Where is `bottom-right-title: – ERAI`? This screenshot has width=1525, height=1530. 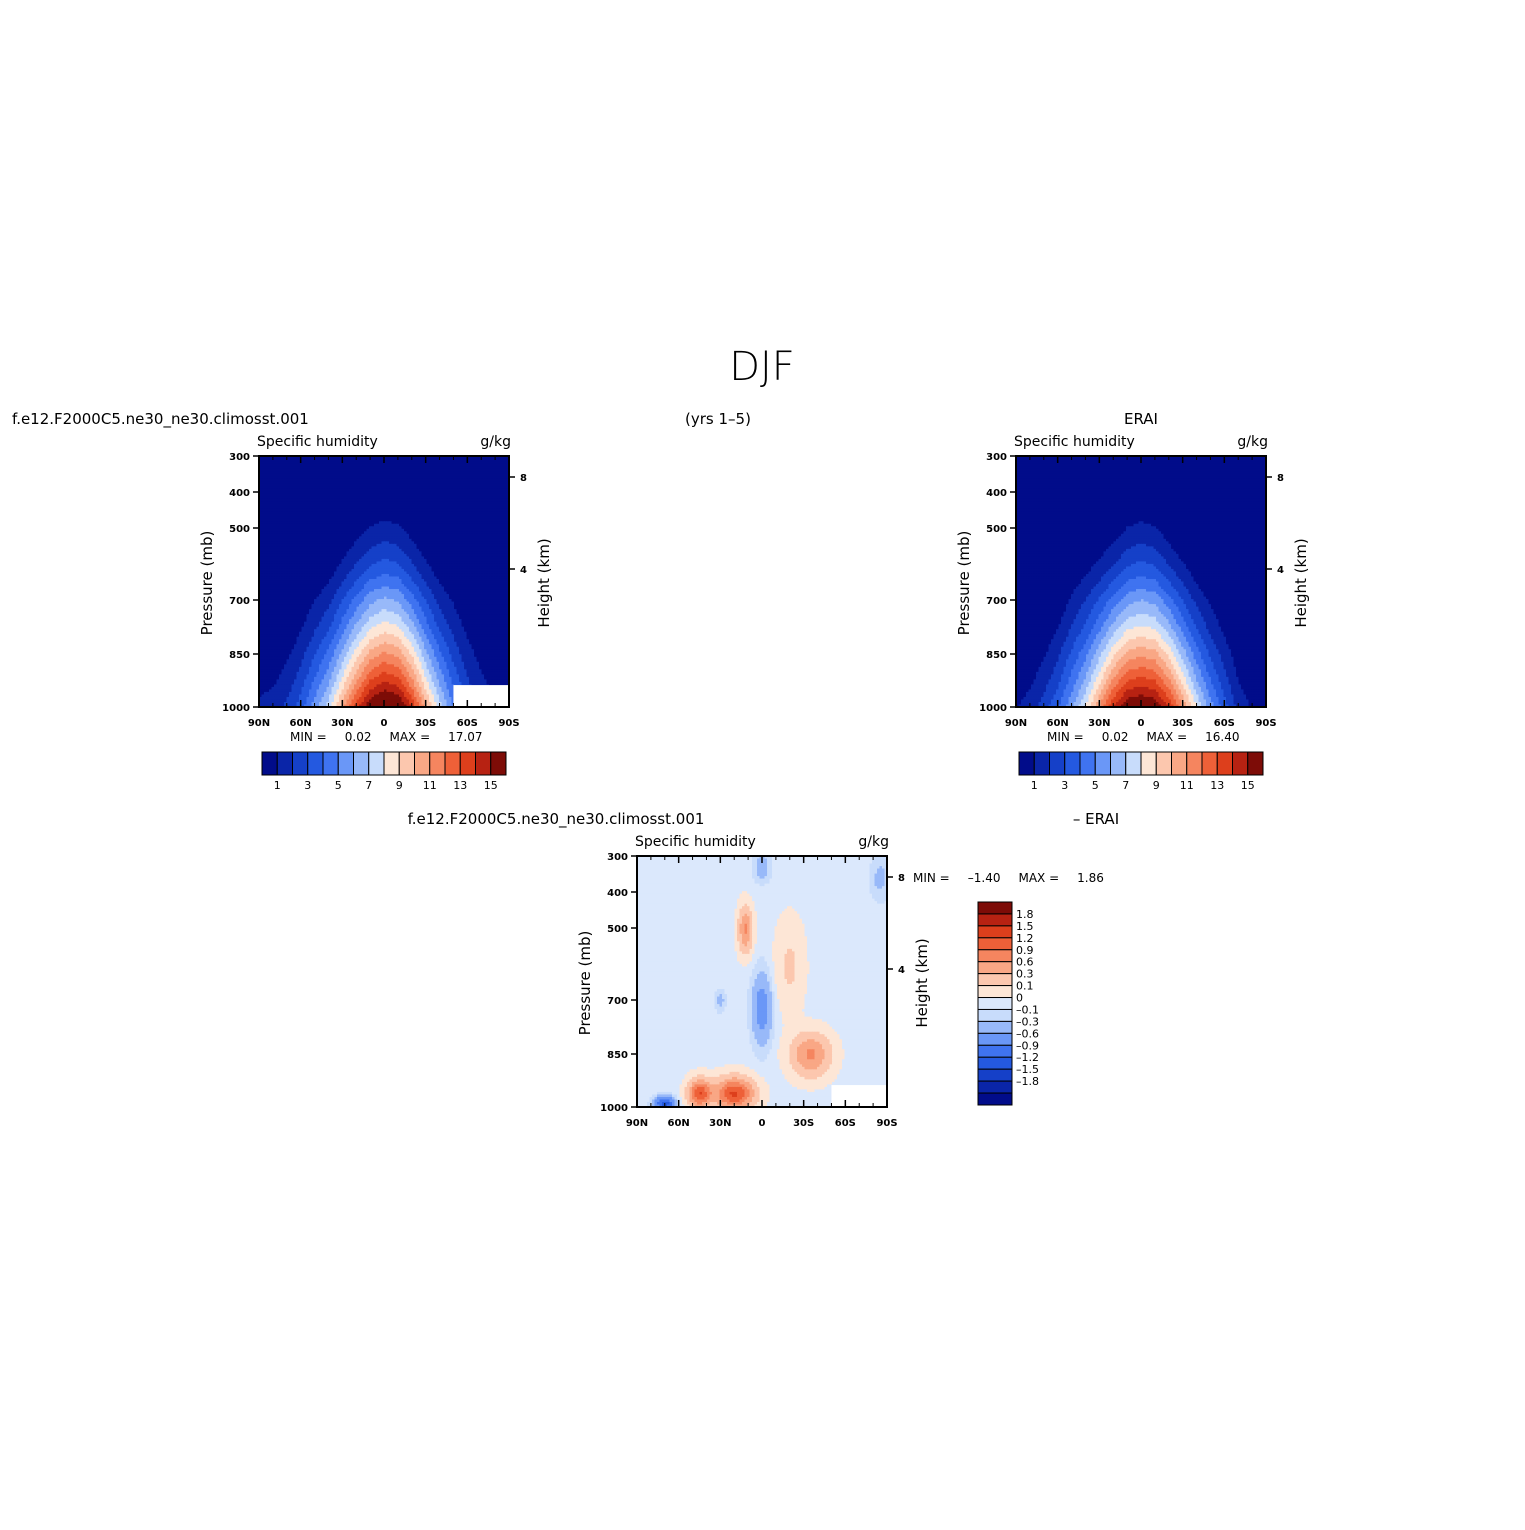
bottom-right-title: – ERAI is located at coordinates (1096, 819).